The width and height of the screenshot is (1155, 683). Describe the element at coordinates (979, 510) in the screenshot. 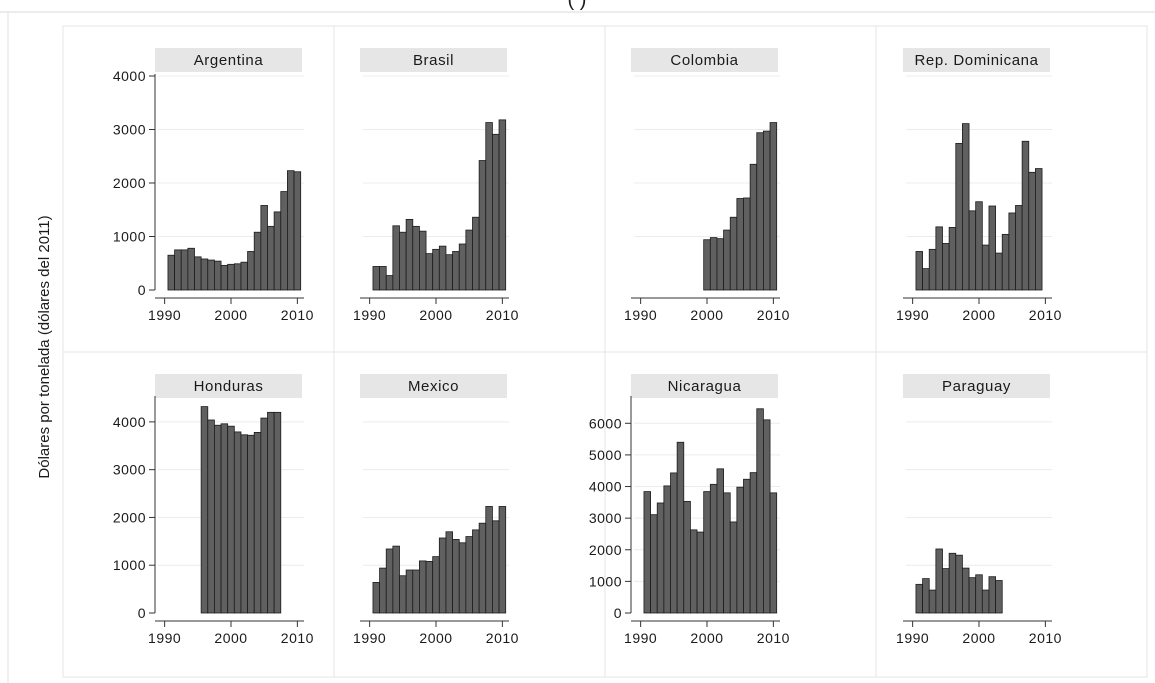

I see `panel-paraguay: Paraguay 1990 2000 2010` at that location.